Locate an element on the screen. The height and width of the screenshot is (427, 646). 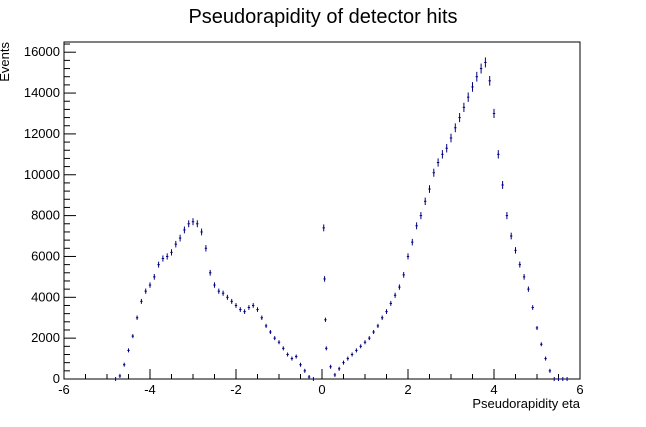
x-axis: -6 -4 -2 0 2 4 6 is located at coordinates (321, 383).